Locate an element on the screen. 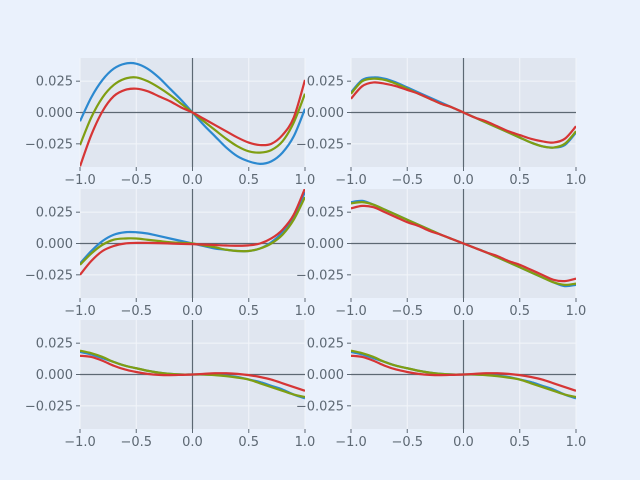  subplot-row2-col1: −1.0 −0.5 0.0 0.5 1.0 0.025 0.000 −0.025 is located at coordinates (170, 254).